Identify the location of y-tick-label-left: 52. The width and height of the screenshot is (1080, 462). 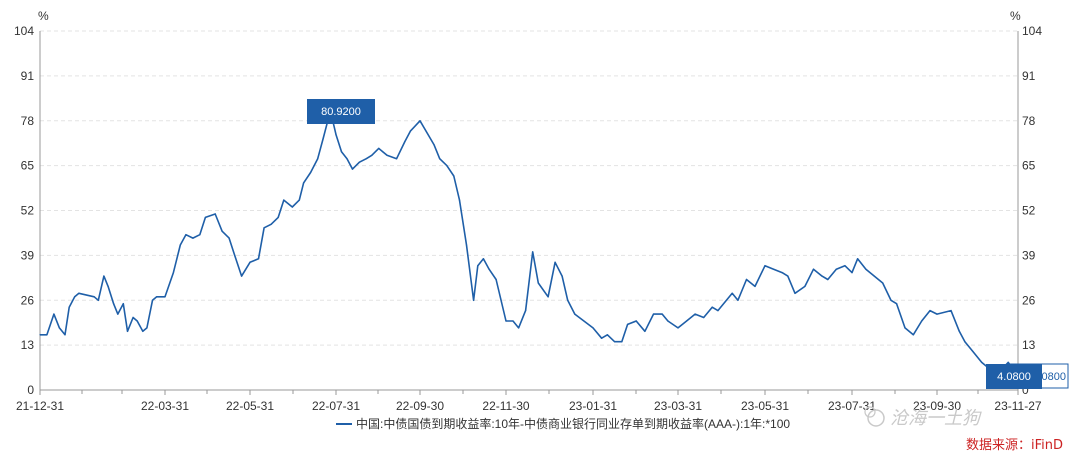
(28, 211).